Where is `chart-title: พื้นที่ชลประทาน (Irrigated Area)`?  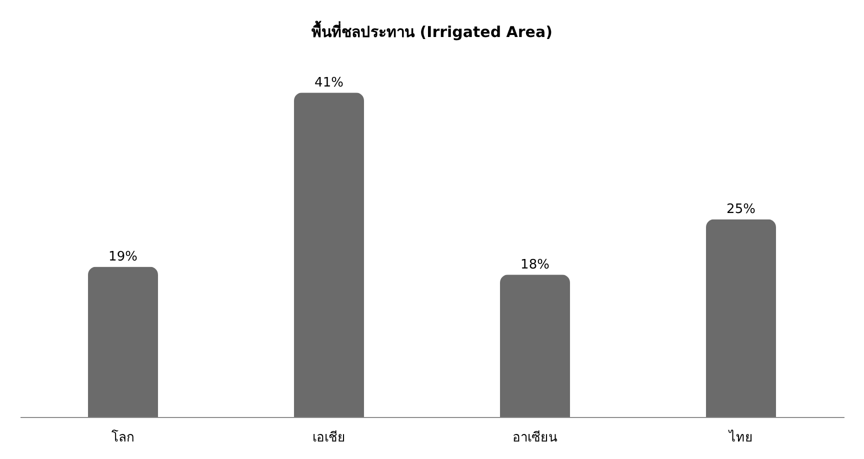
chart-title: พื้นที่ชลประทาน (Irrigated Area) is located at coordinates (432, 30).